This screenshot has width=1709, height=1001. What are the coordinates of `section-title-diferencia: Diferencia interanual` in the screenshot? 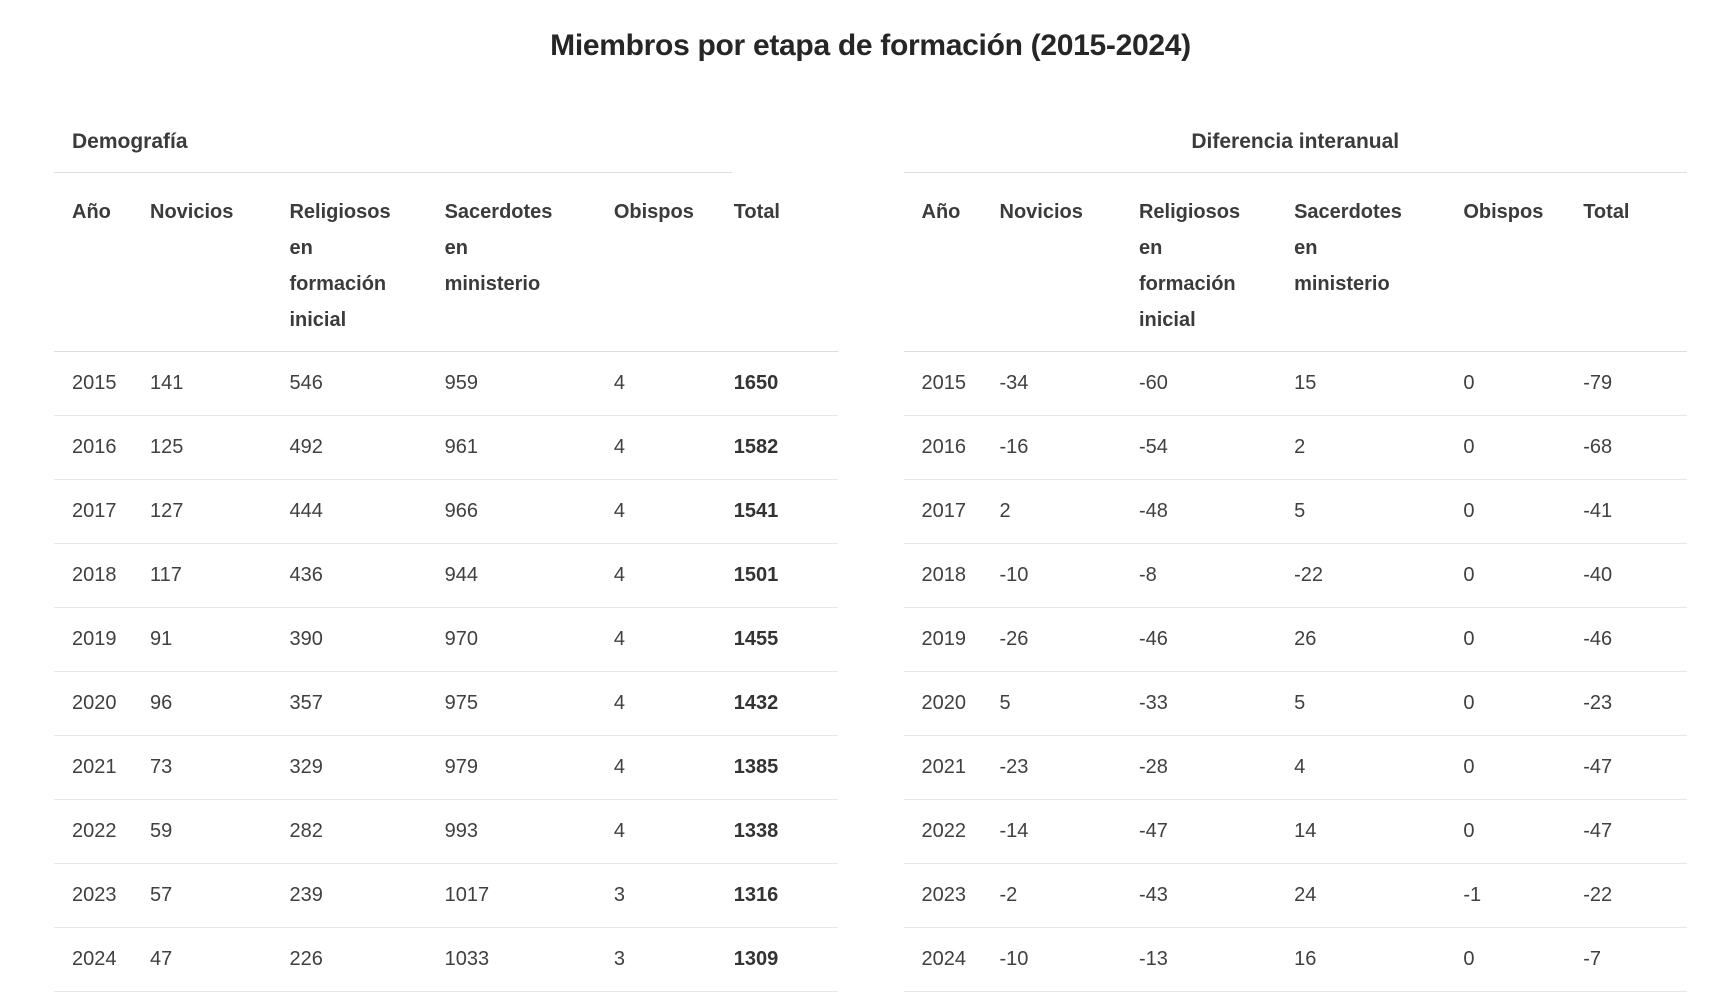 It's located at (1295, 151).